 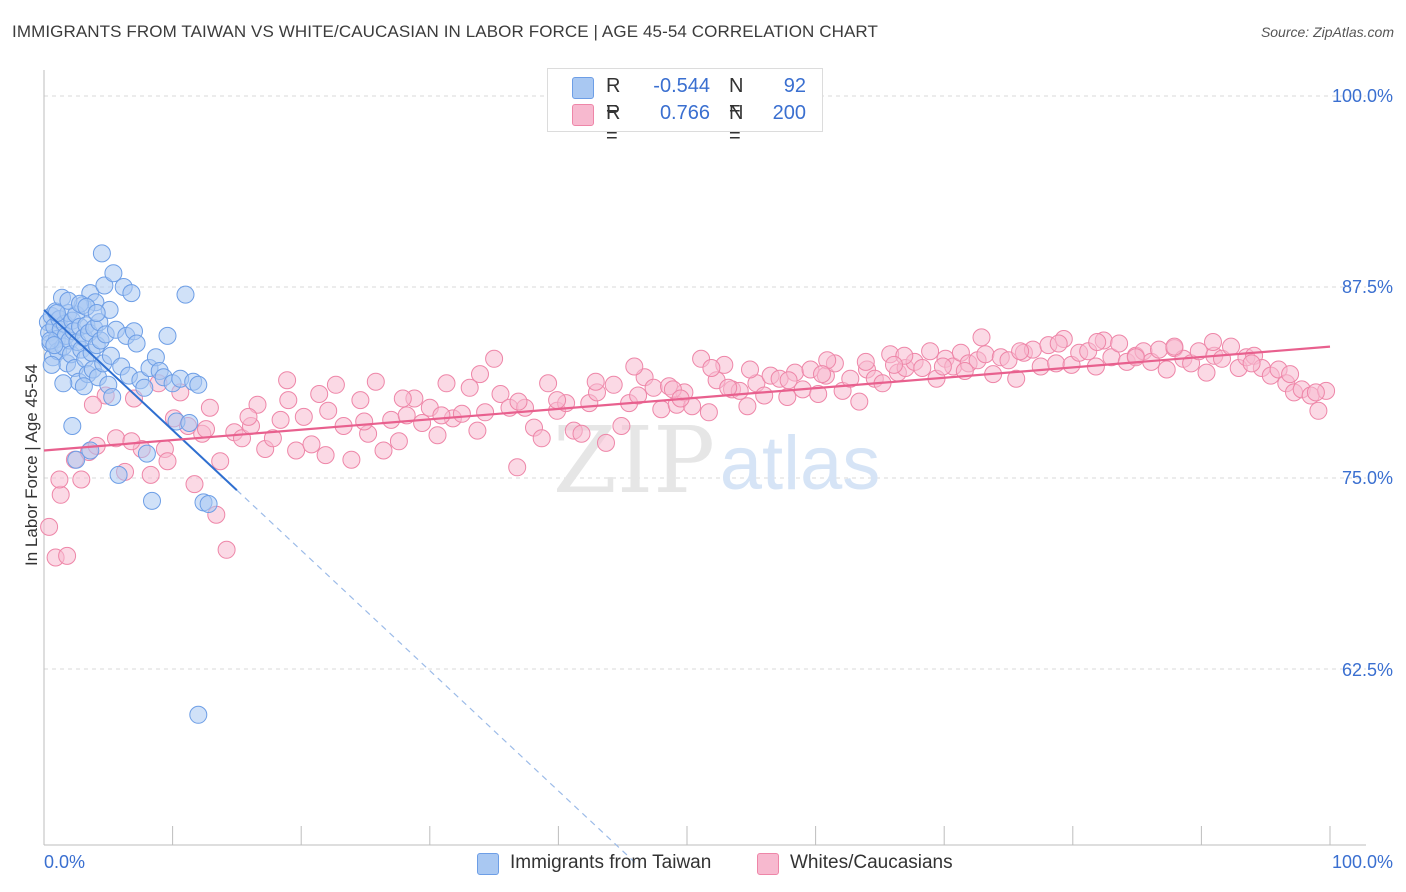 I want to click on legend-swatch-taiwan, so click(x=583, y=88).